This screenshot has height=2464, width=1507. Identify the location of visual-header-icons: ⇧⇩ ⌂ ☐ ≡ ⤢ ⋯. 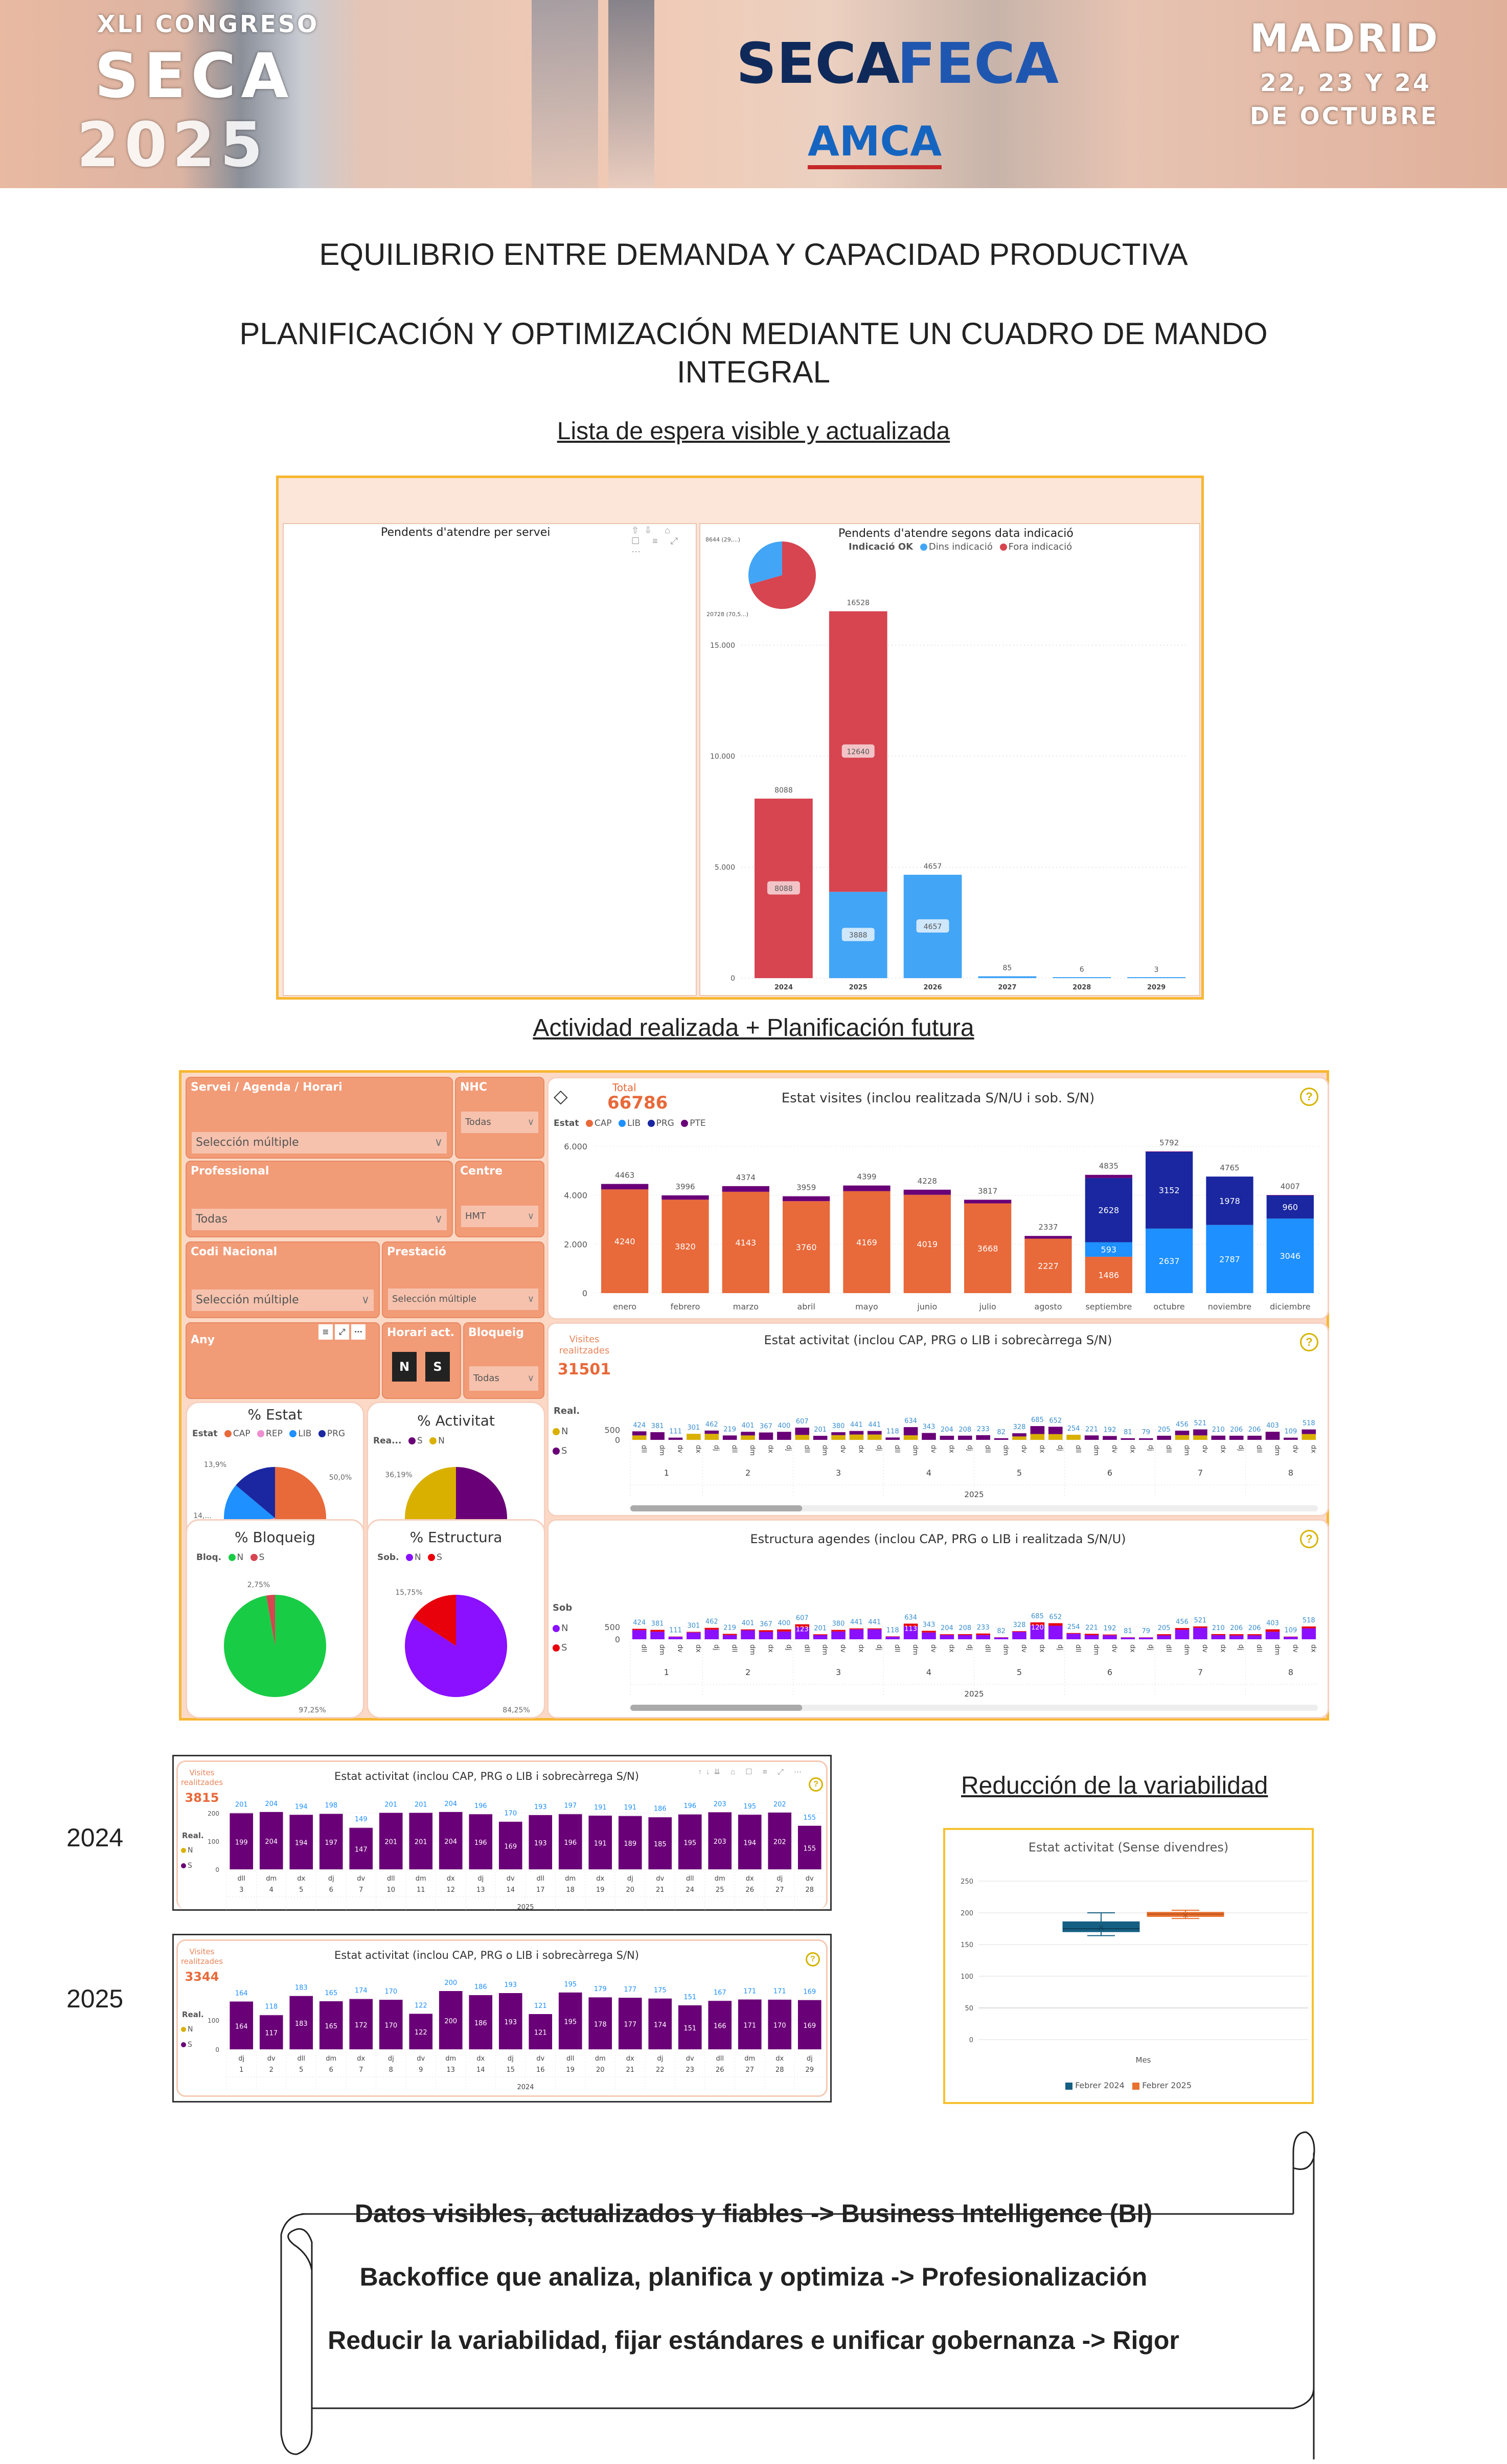
(657, 541).